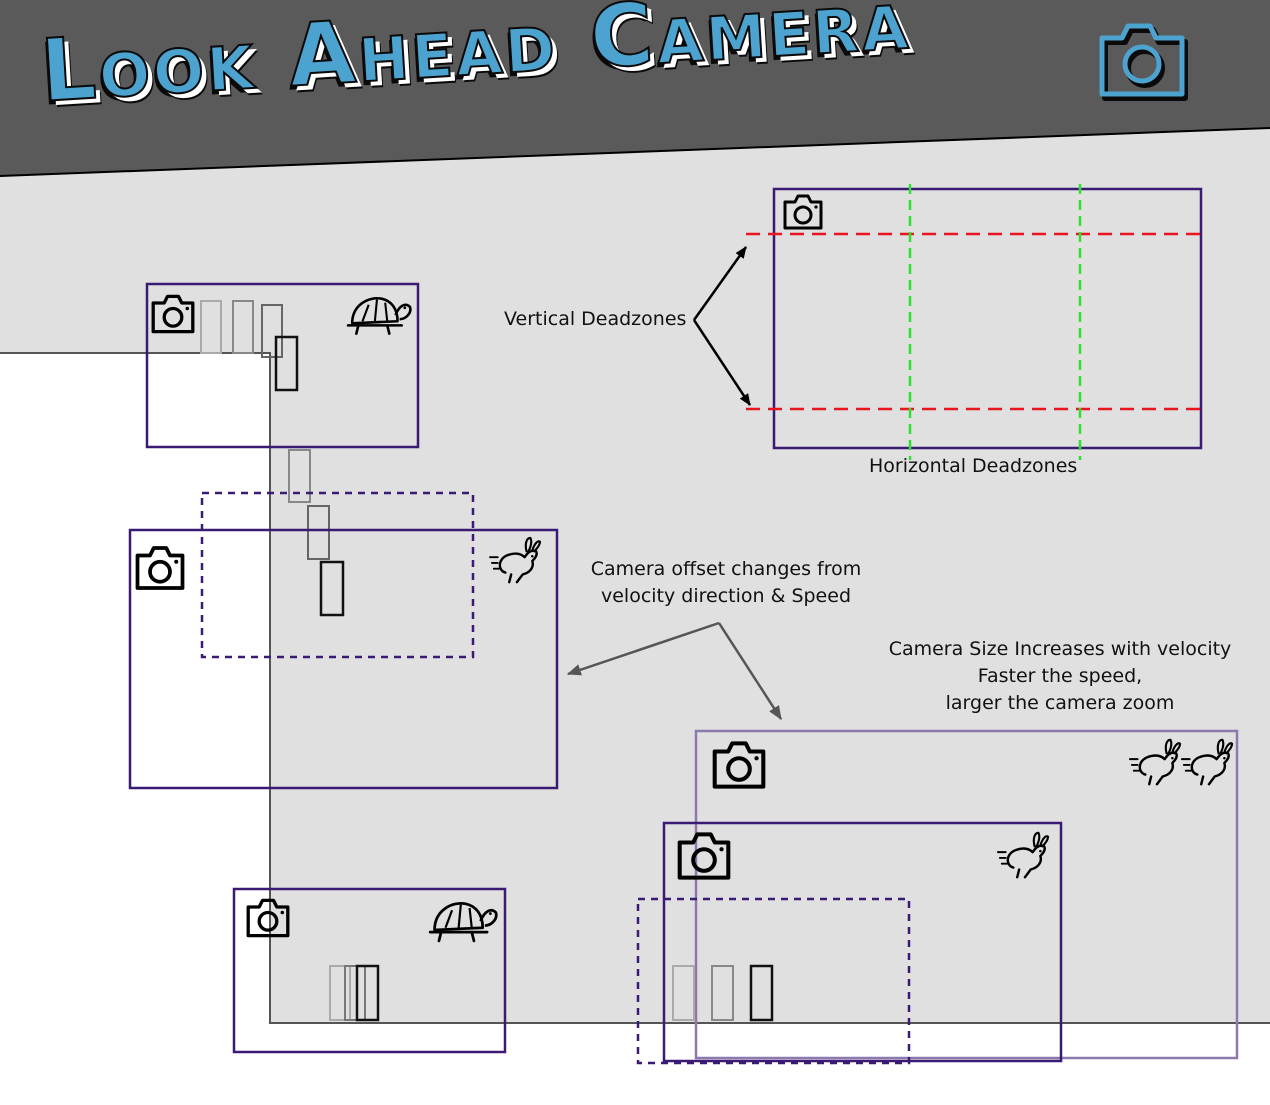 The width and height of the screenshot is (1270, 1105). Describe the element at coordinates (595, 319) in the screenshot. I see `vertical-deadzones-label: Vertical Deadzones` at that location.